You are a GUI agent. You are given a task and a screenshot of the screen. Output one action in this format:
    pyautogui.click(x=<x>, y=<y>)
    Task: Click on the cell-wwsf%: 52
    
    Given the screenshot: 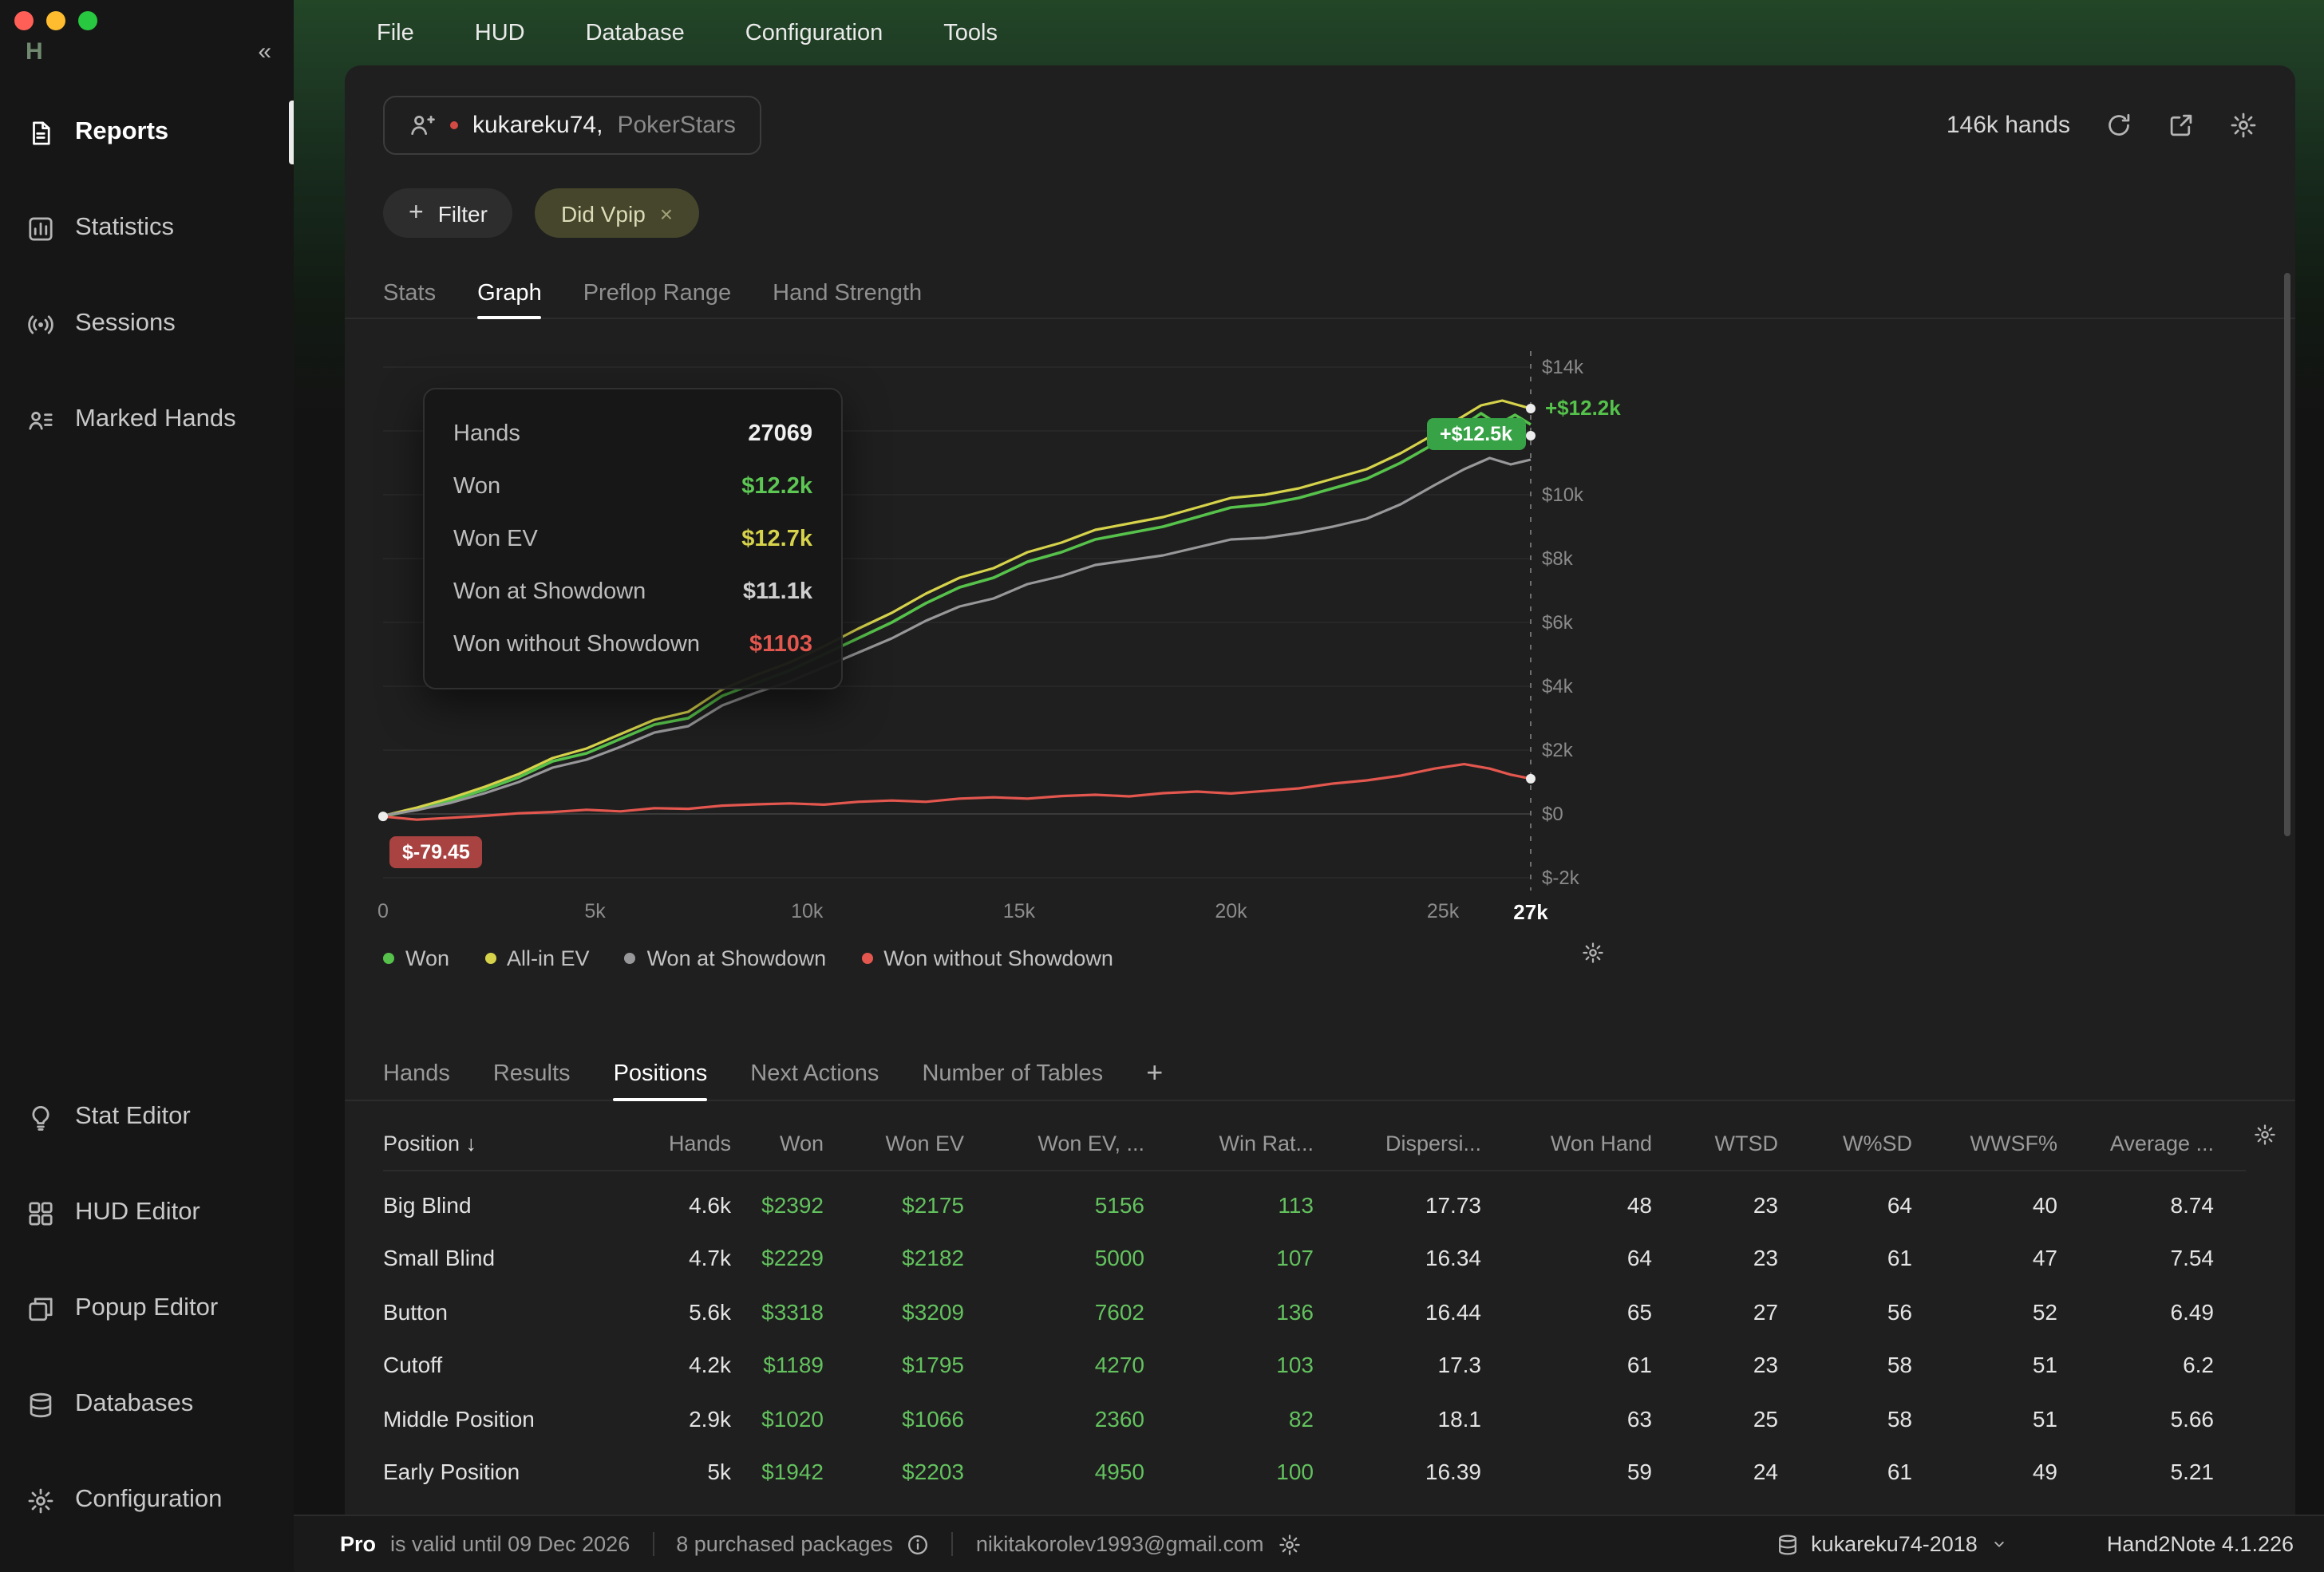 What is the action you would take?
    pyautogui.click(x=2044, y=1312)
    